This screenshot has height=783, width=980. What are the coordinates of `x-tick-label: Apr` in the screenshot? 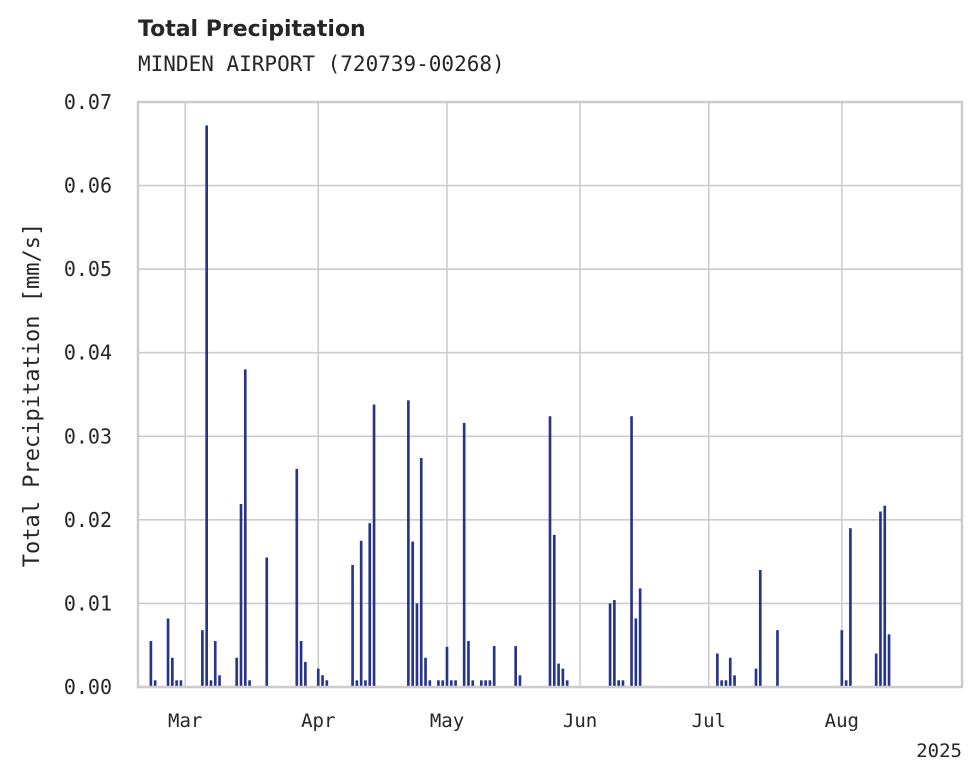 It's located at (318, 721).